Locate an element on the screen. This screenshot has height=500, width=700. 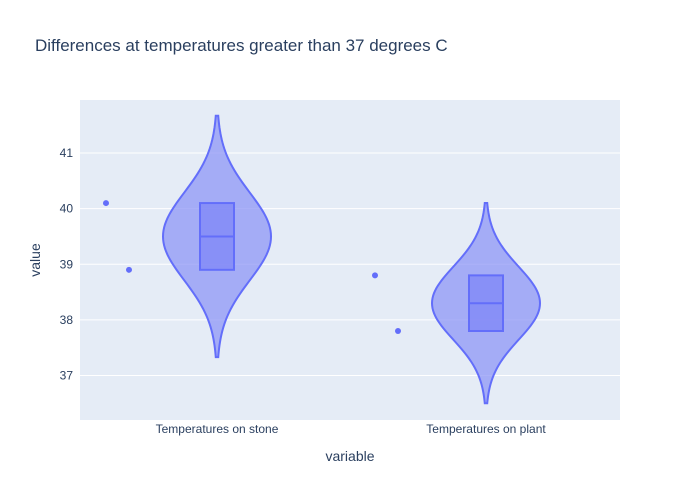
y-tick-label: 37 is located at coordinates (67, 376).